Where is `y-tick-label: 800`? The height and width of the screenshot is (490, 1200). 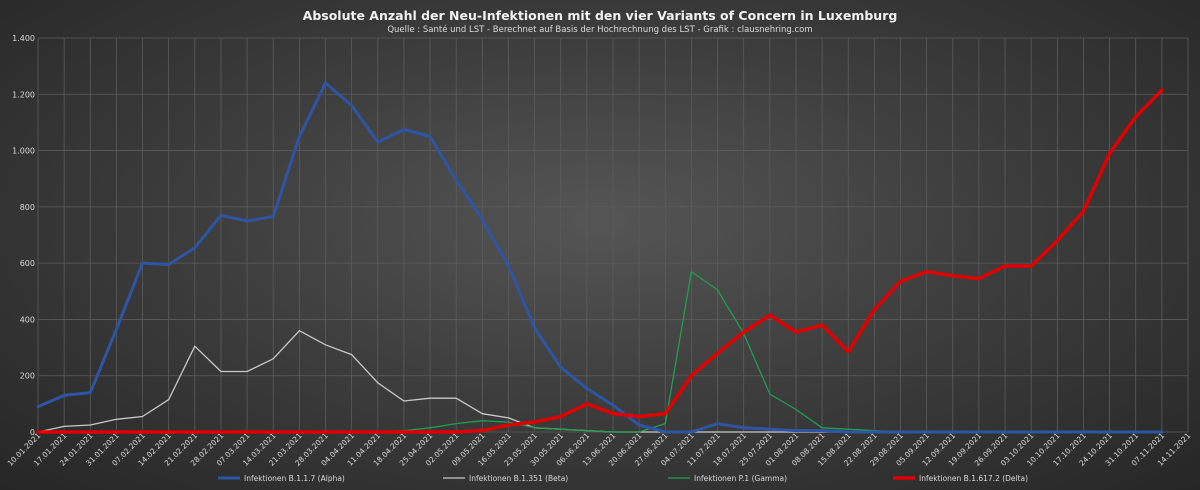 y-tick-label: 800 is located at coordinates (27, 207).